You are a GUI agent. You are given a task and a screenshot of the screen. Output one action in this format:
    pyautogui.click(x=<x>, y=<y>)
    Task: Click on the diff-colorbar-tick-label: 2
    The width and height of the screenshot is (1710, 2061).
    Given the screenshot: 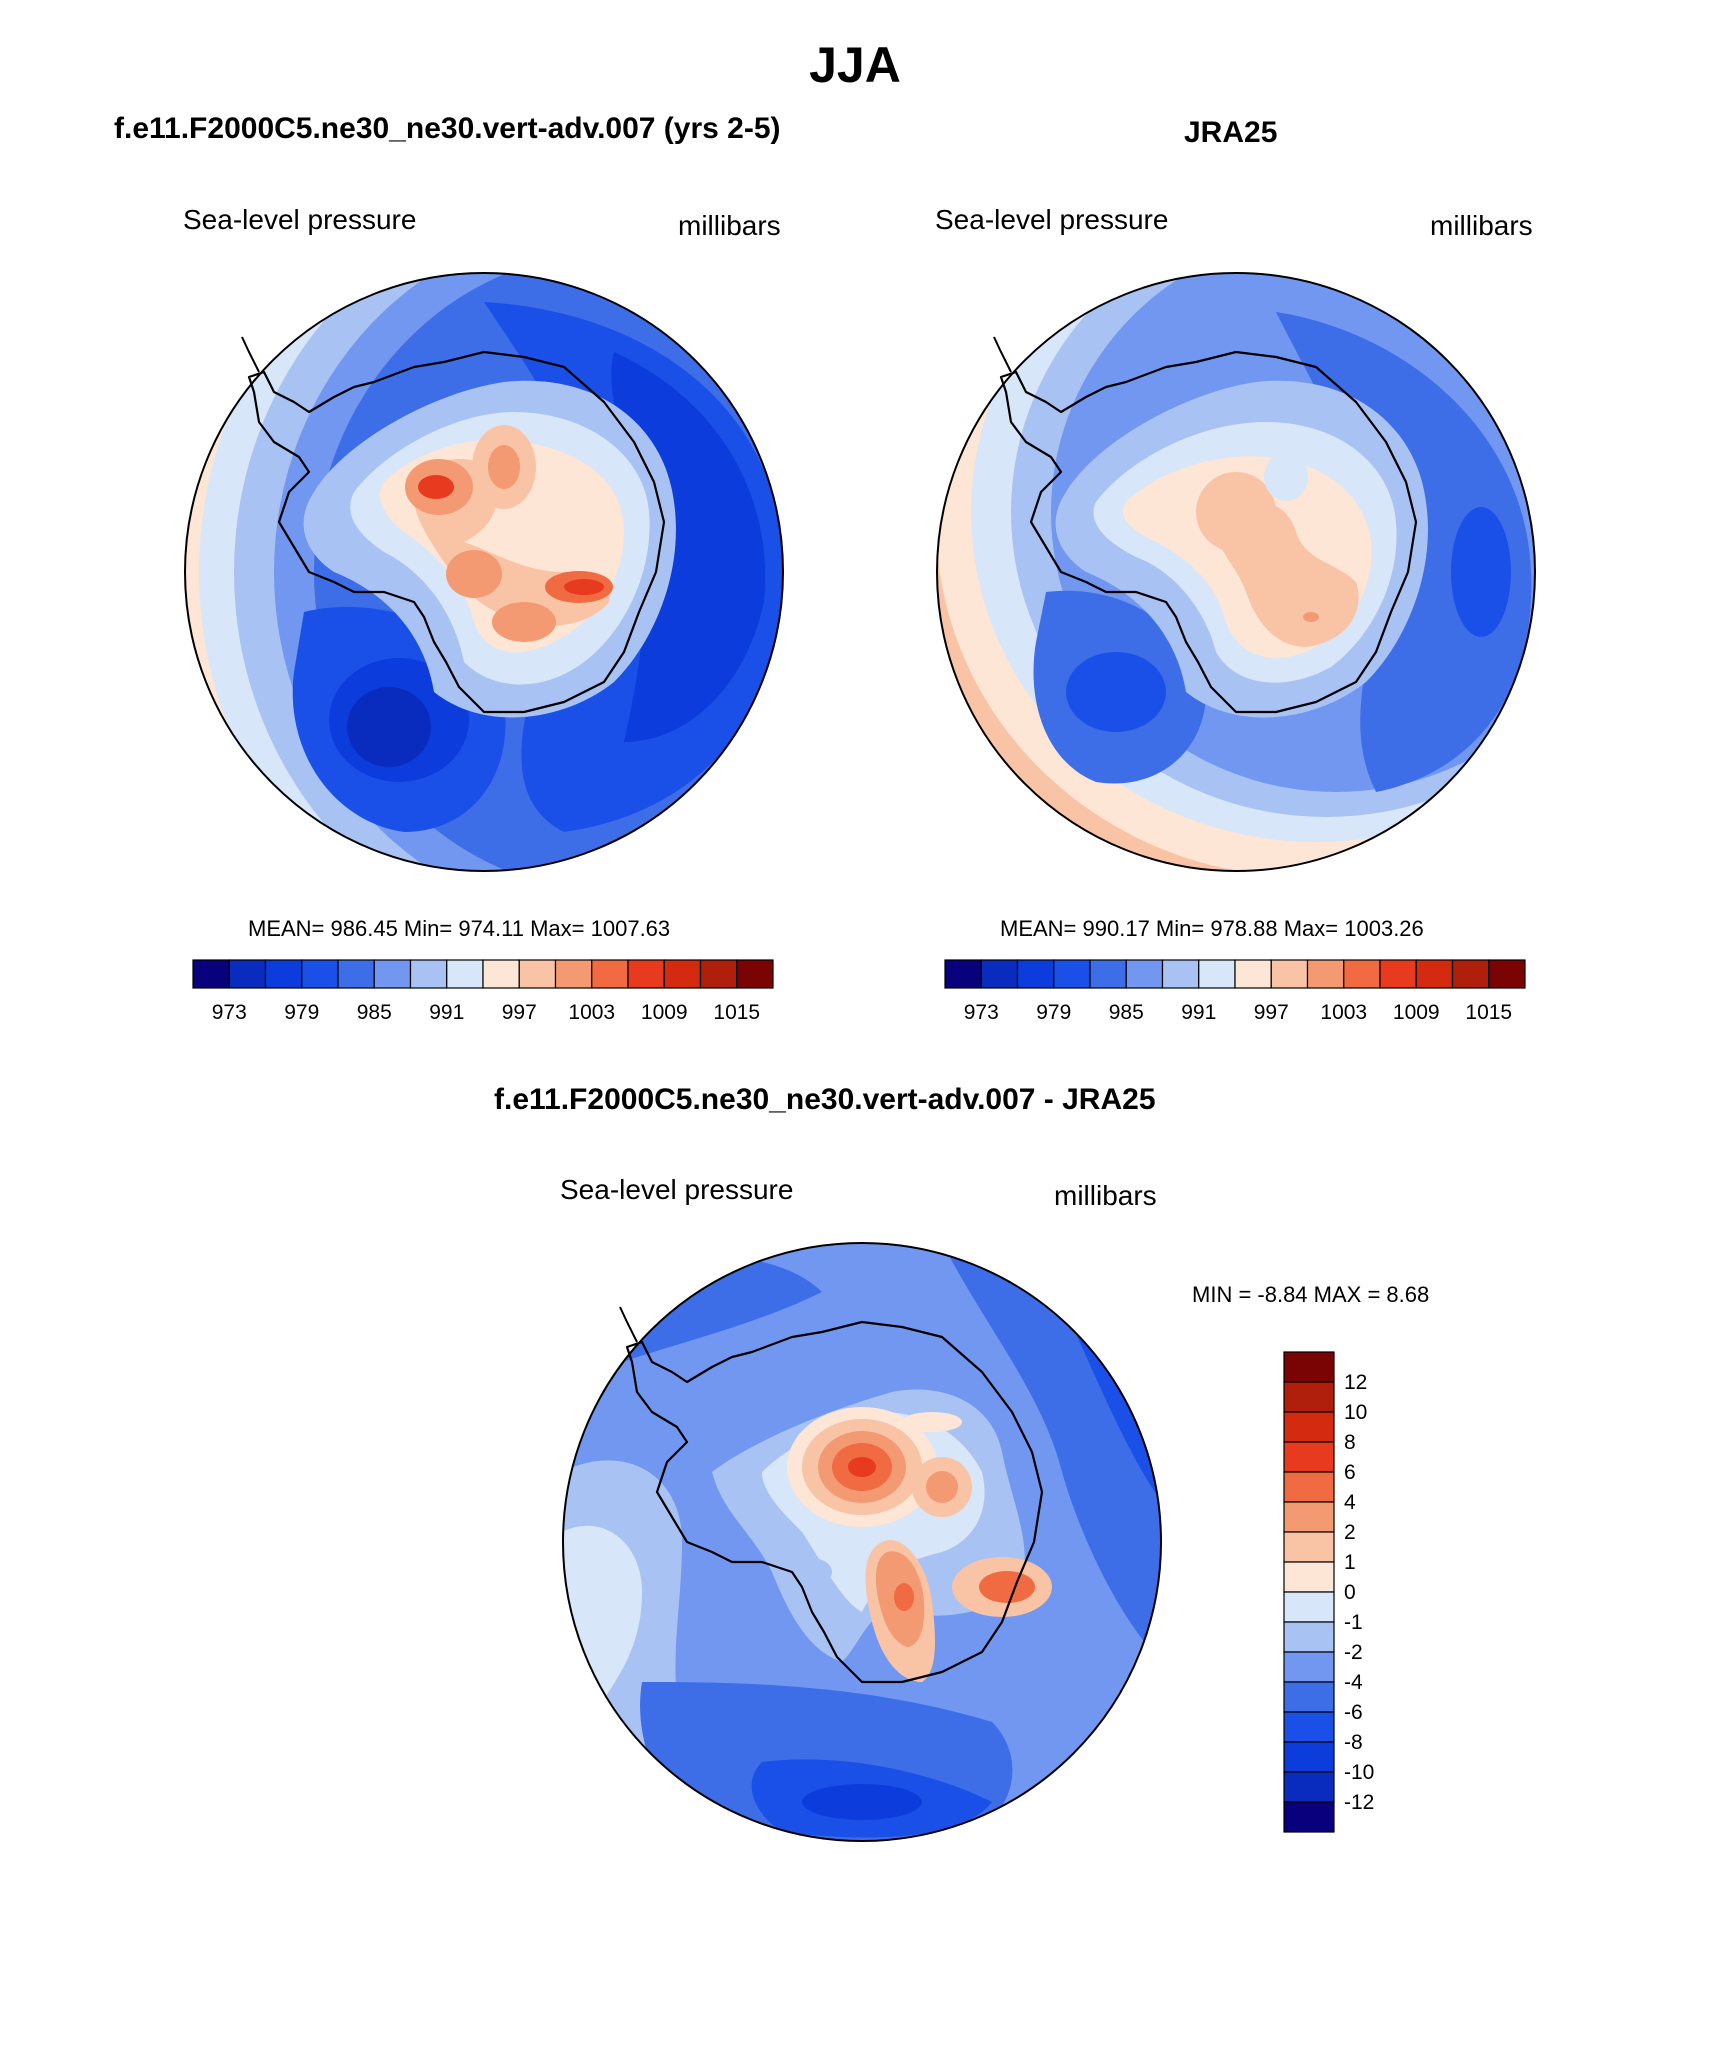 What is the action you would take?
    pyautogui.click(x=1350, y=1532)
    